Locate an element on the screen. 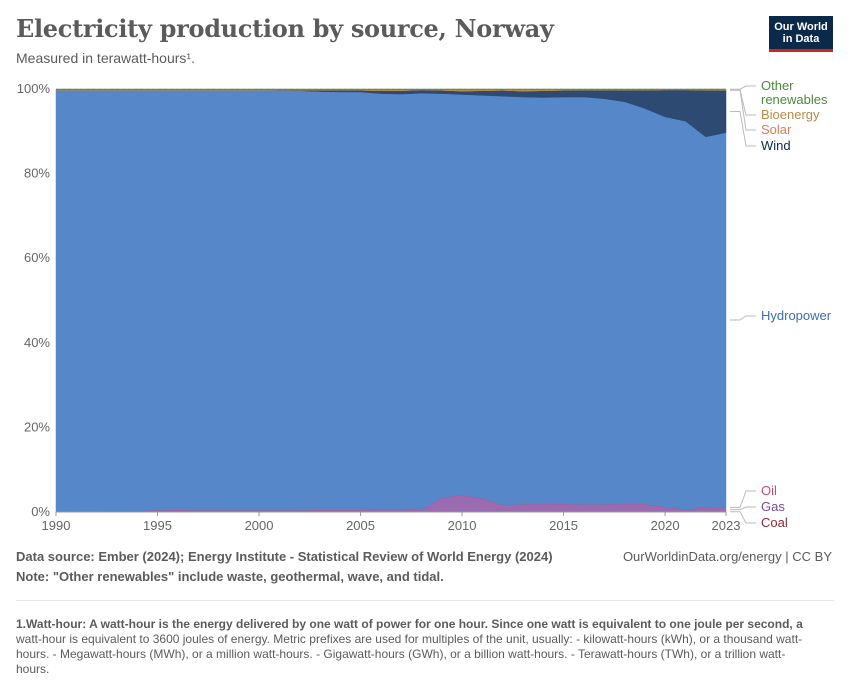 This screenshot has height=692, width=850. logo-line-1: Our World is located at coordinates (801, 27).